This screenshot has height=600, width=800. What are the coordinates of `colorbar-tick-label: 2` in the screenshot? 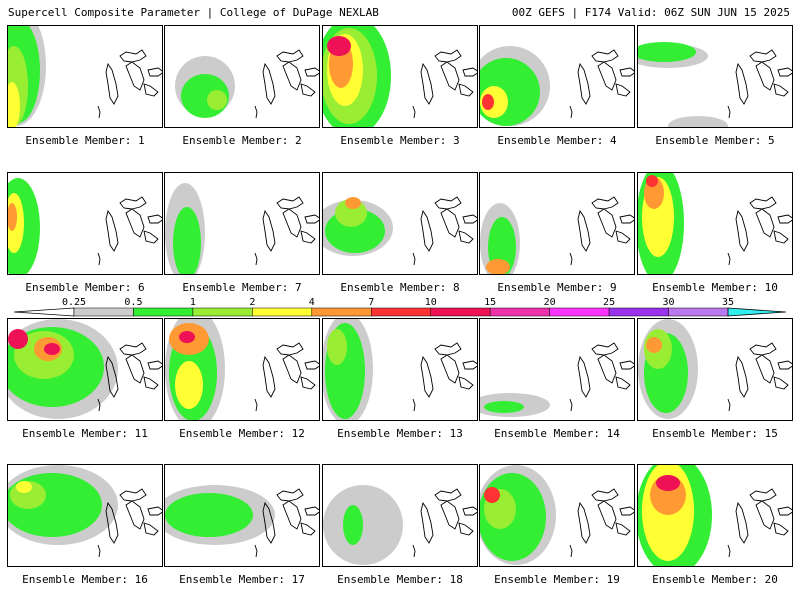 It's located at (252, 302).